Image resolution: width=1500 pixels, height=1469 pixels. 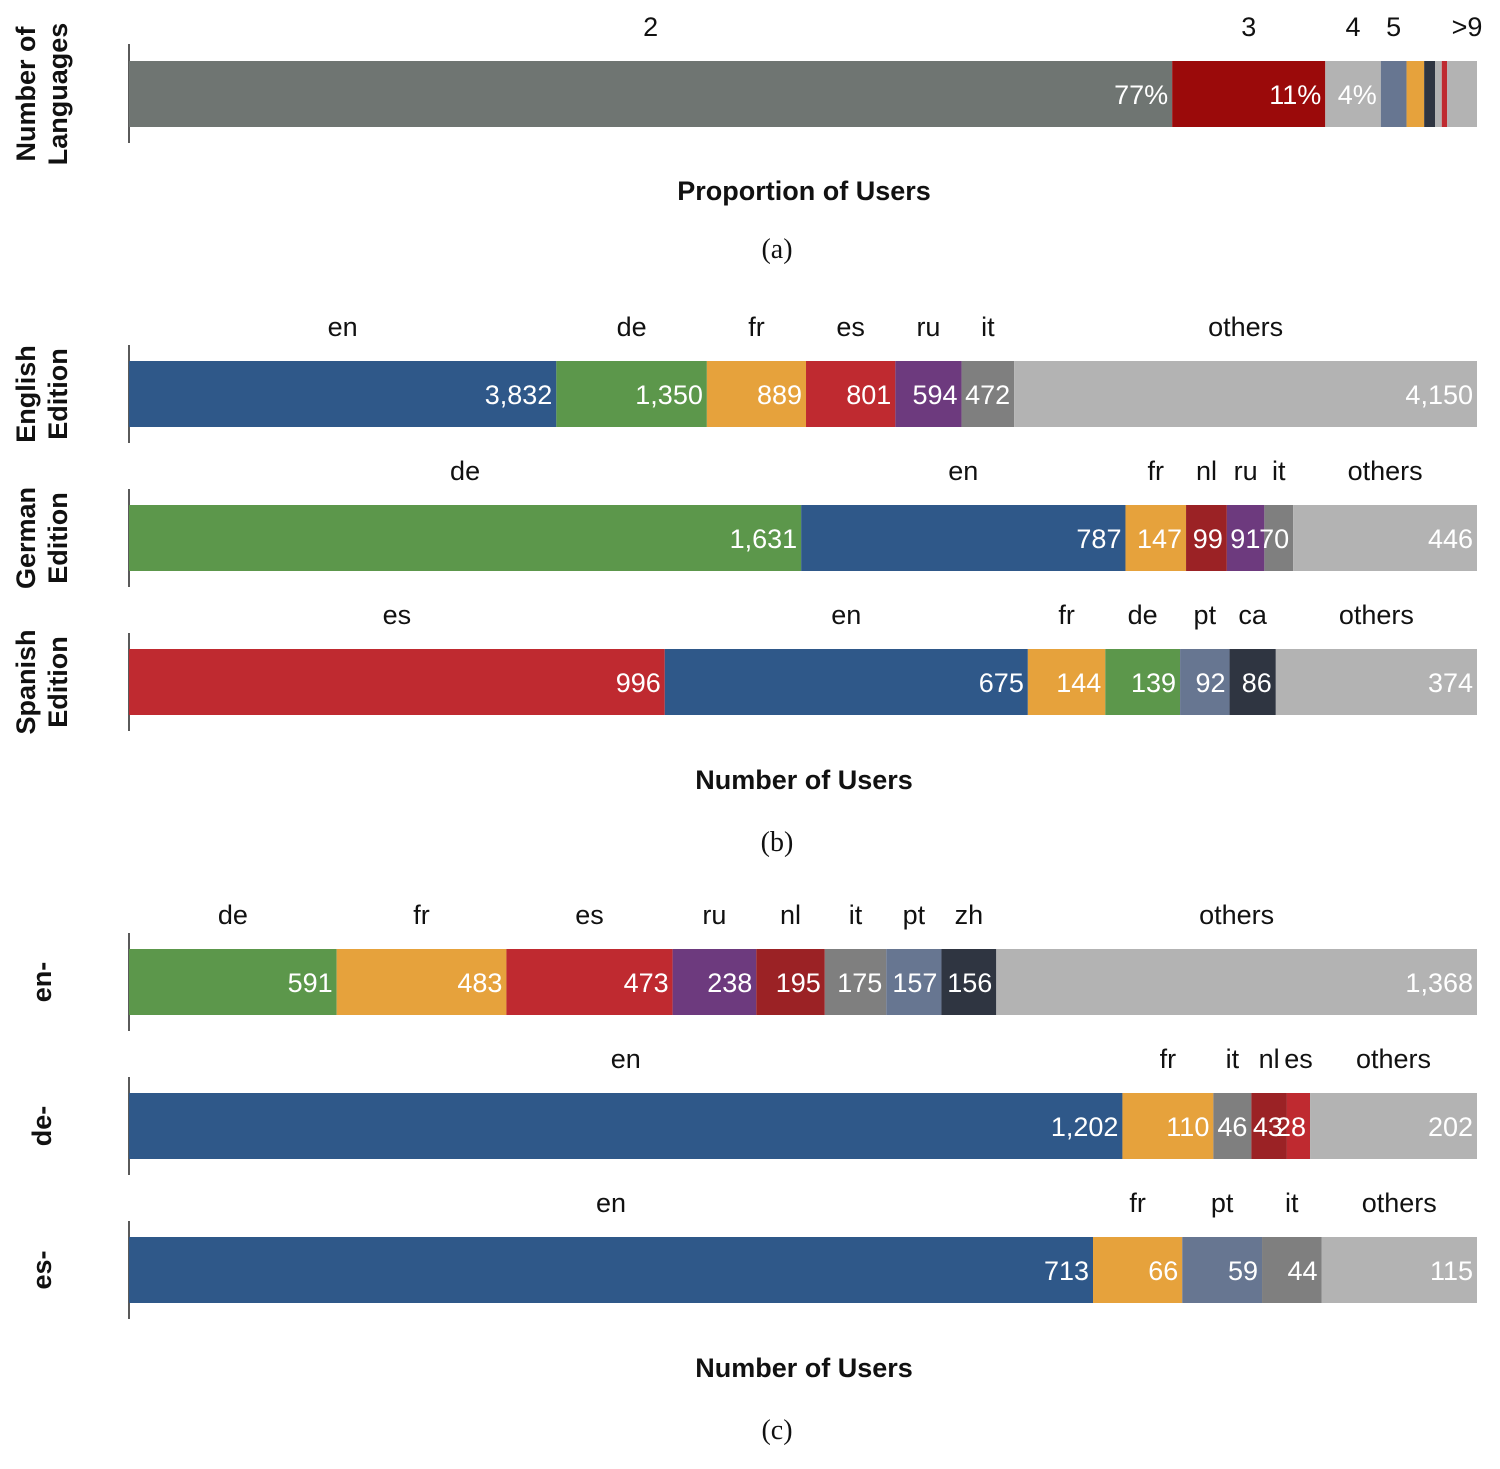 What do you see at coordinates (804, 1368) in the screenshot?
I see `x-axis-title: Number of Users` at bounding box center [804, 1368].